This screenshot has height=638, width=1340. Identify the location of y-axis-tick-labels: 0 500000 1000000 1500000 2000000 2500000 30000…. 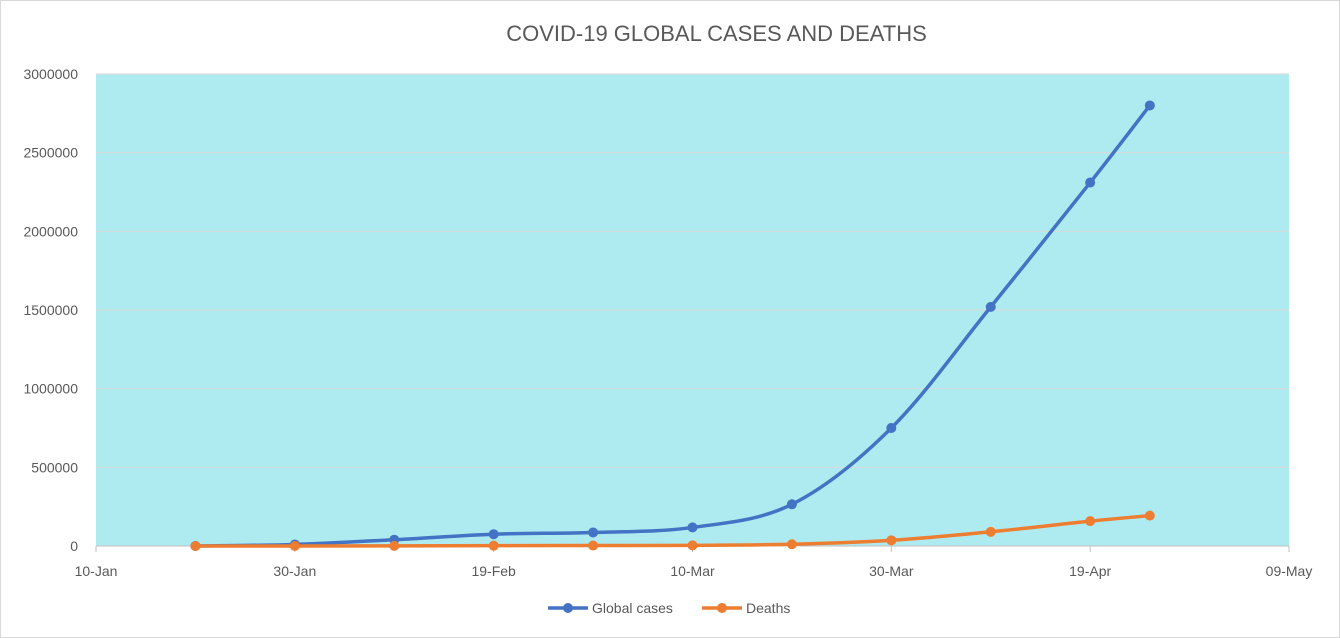
(50, 310).